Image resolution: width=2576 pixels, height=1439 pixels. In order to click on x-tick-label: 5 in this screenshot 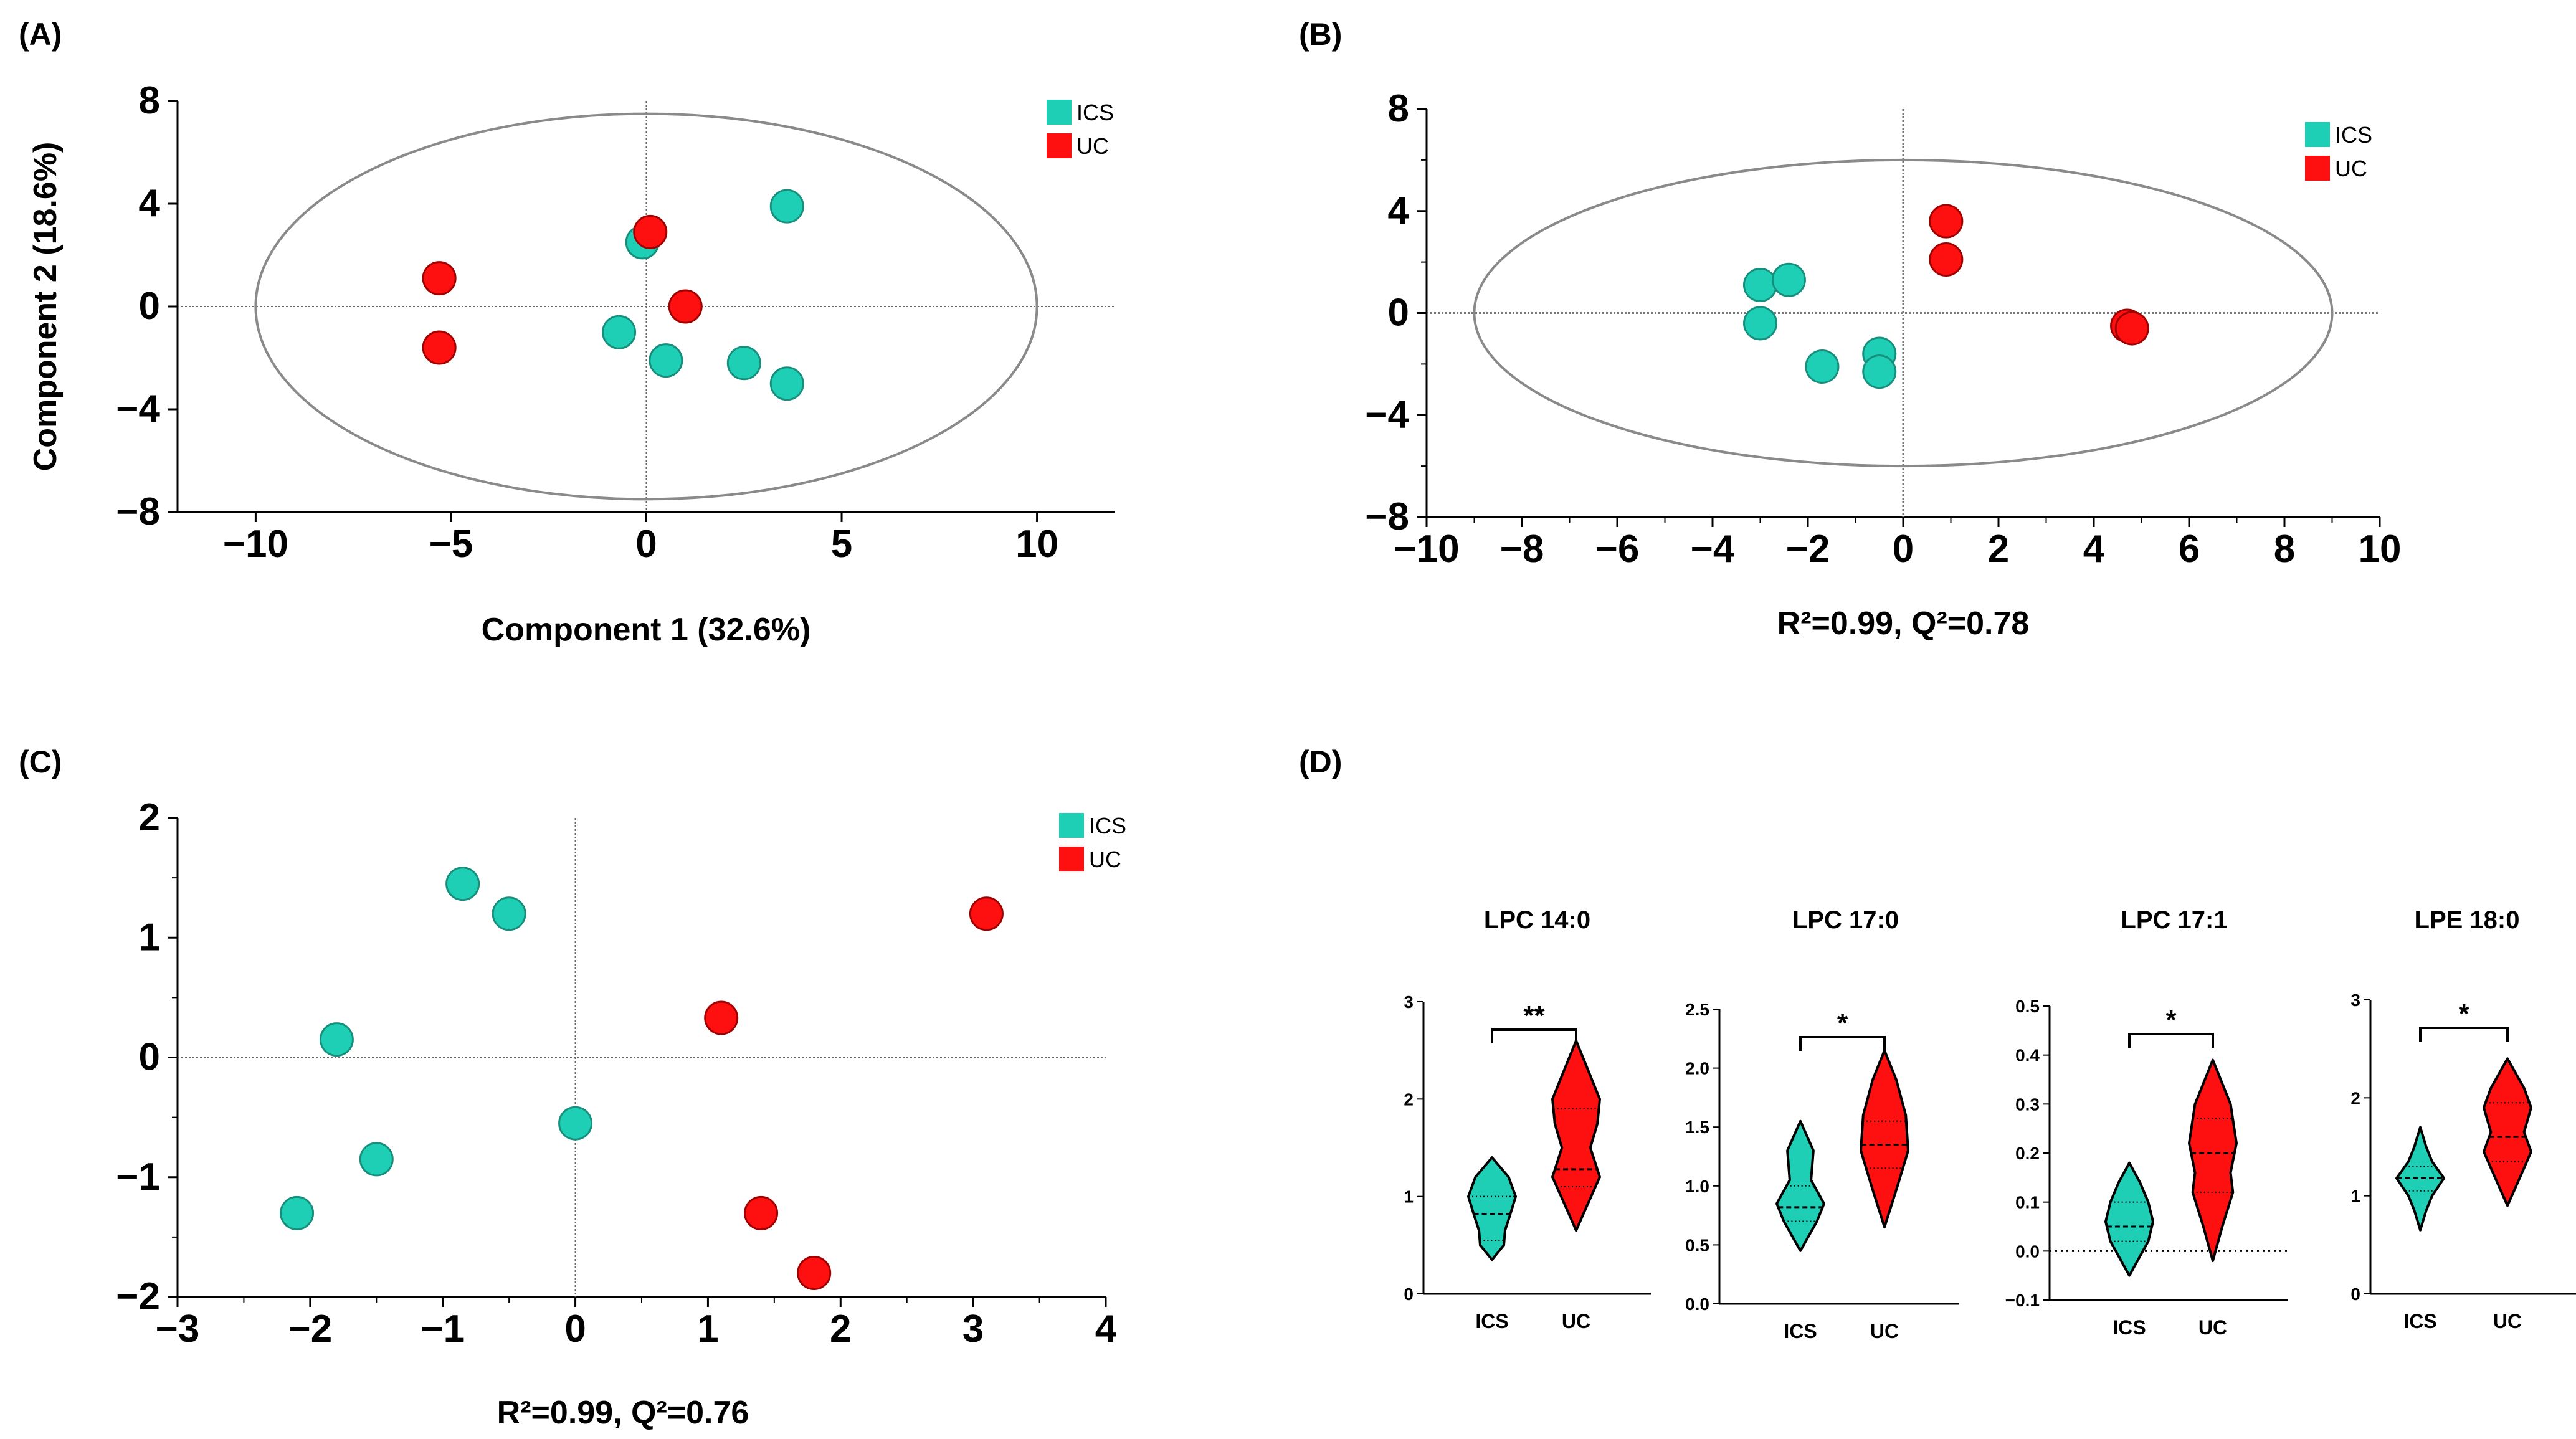, I will do `click(841, 544)`.